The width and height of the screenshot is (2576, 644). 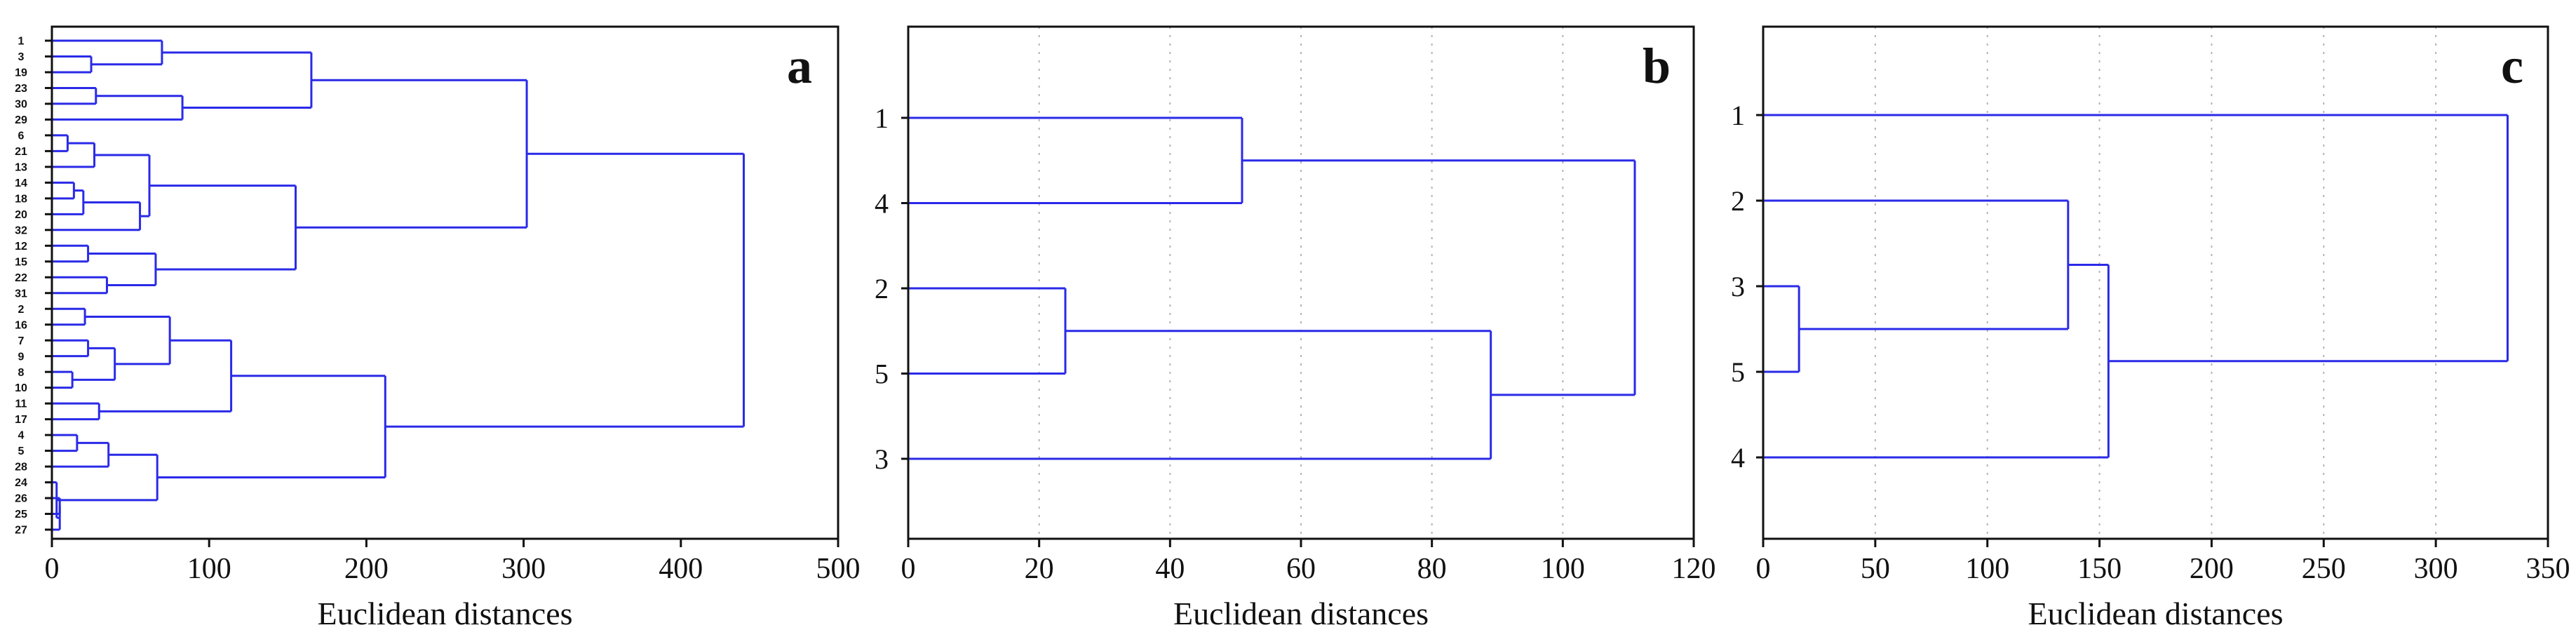 What do you see at coordinates (21, 230) in the screenshot?
I see `leaf-label: 32` at bounding box center [21, 230].